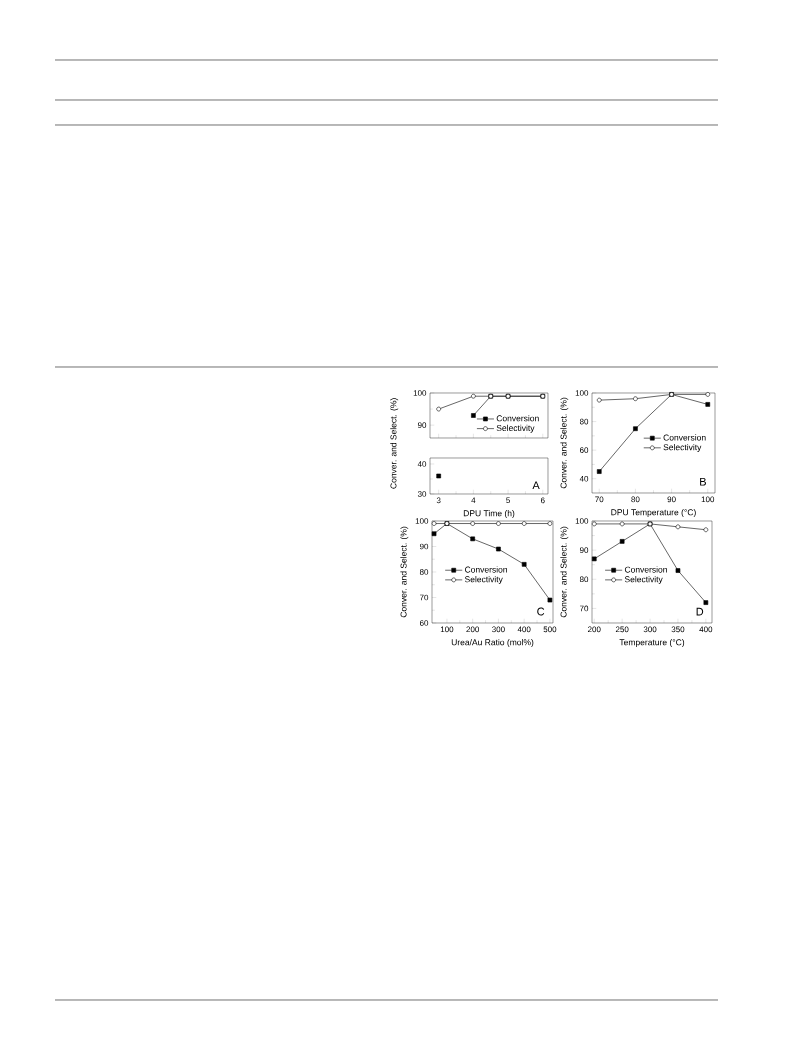  I want to click on x-axis-title: DPU Time (h), so click(489, 514).